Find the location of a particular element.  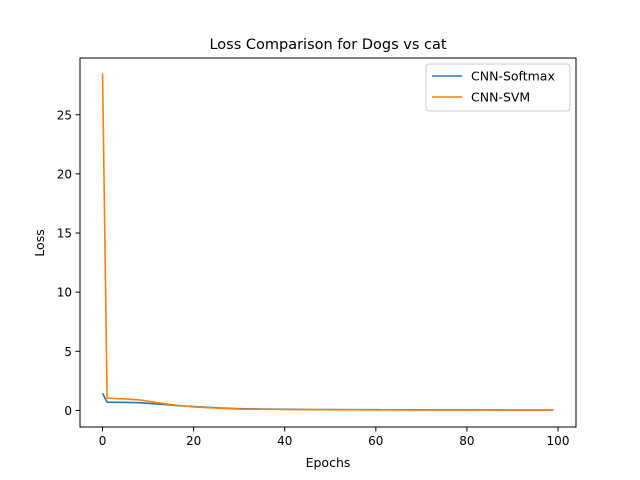

x-axis-label: Epochs is located at coordinates (328, 462).